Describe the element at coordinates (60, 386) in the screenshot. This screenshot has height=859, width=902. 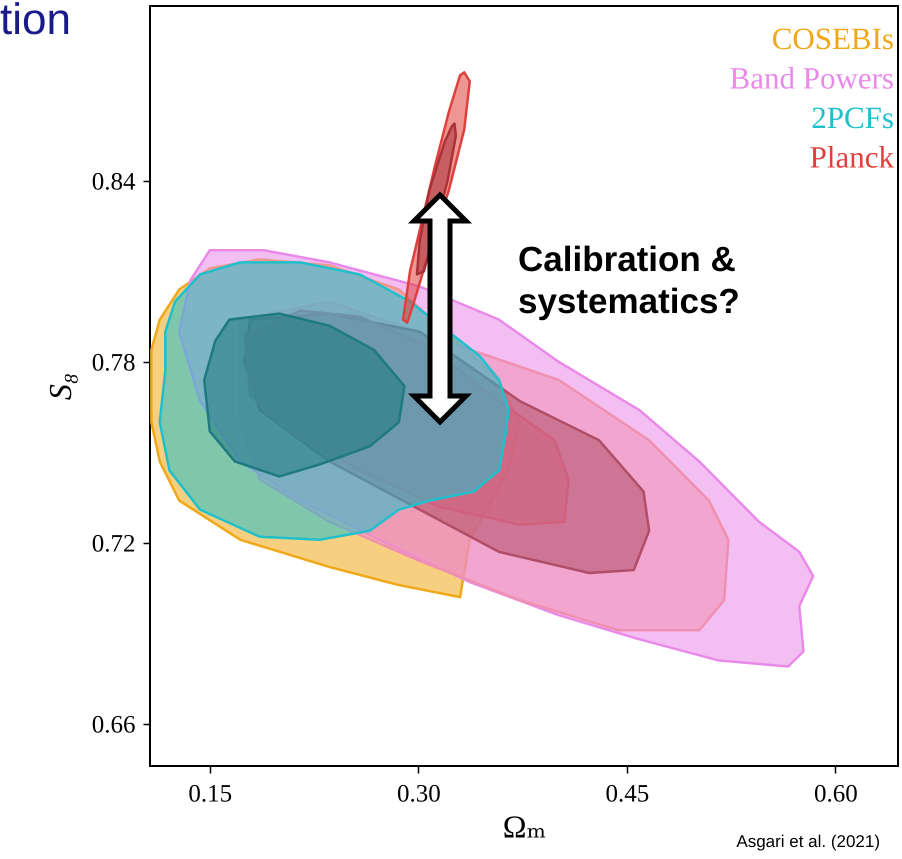
I see `y-axis-title: S₈` at that location.